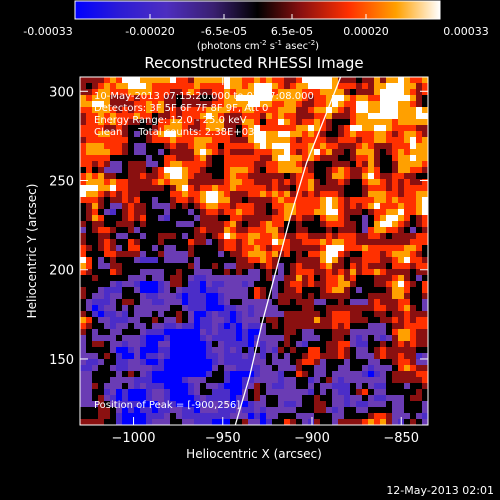 This screenshot has height=500, width=500. Describe the element at coordinates (223, 438) in the screenshot. I see `x-tick-label: −950` at that location.